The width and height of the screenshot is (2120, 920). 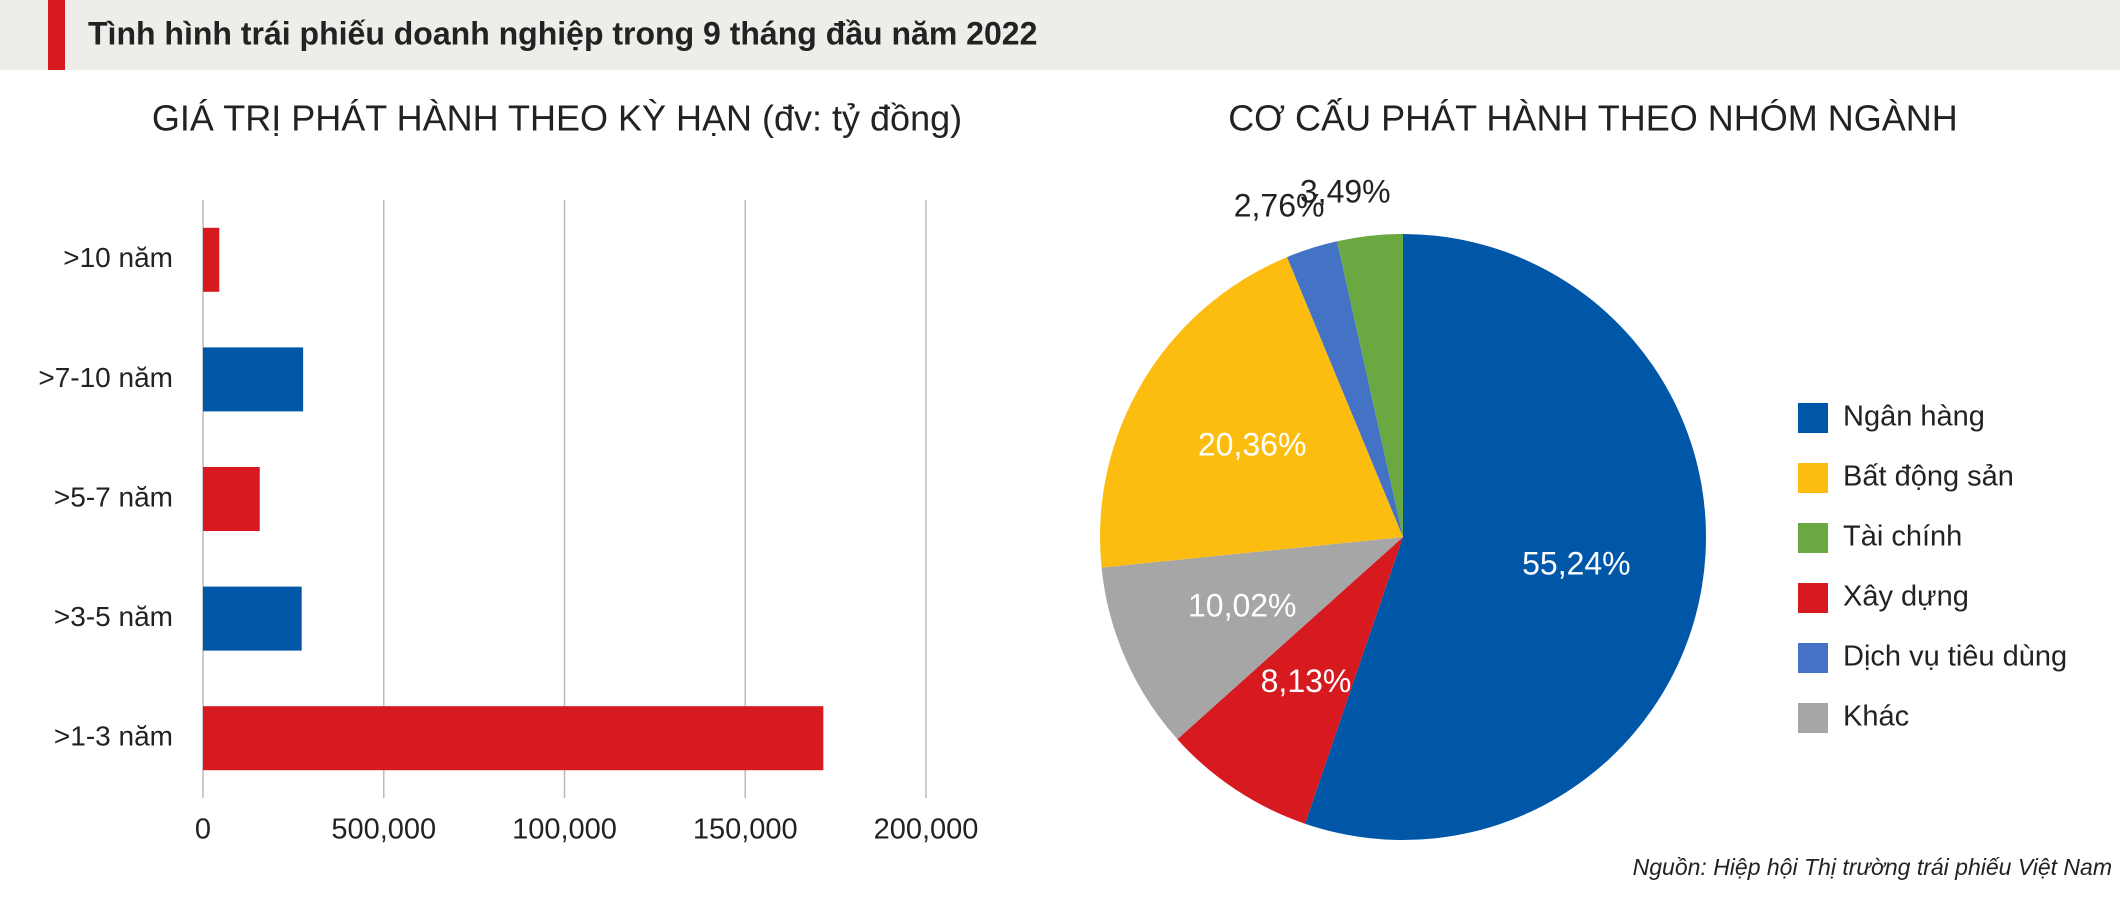 What do you see at coordinates (56, 35) in the screenshot?
I see `header-accent` at bounding box center [56, 35].